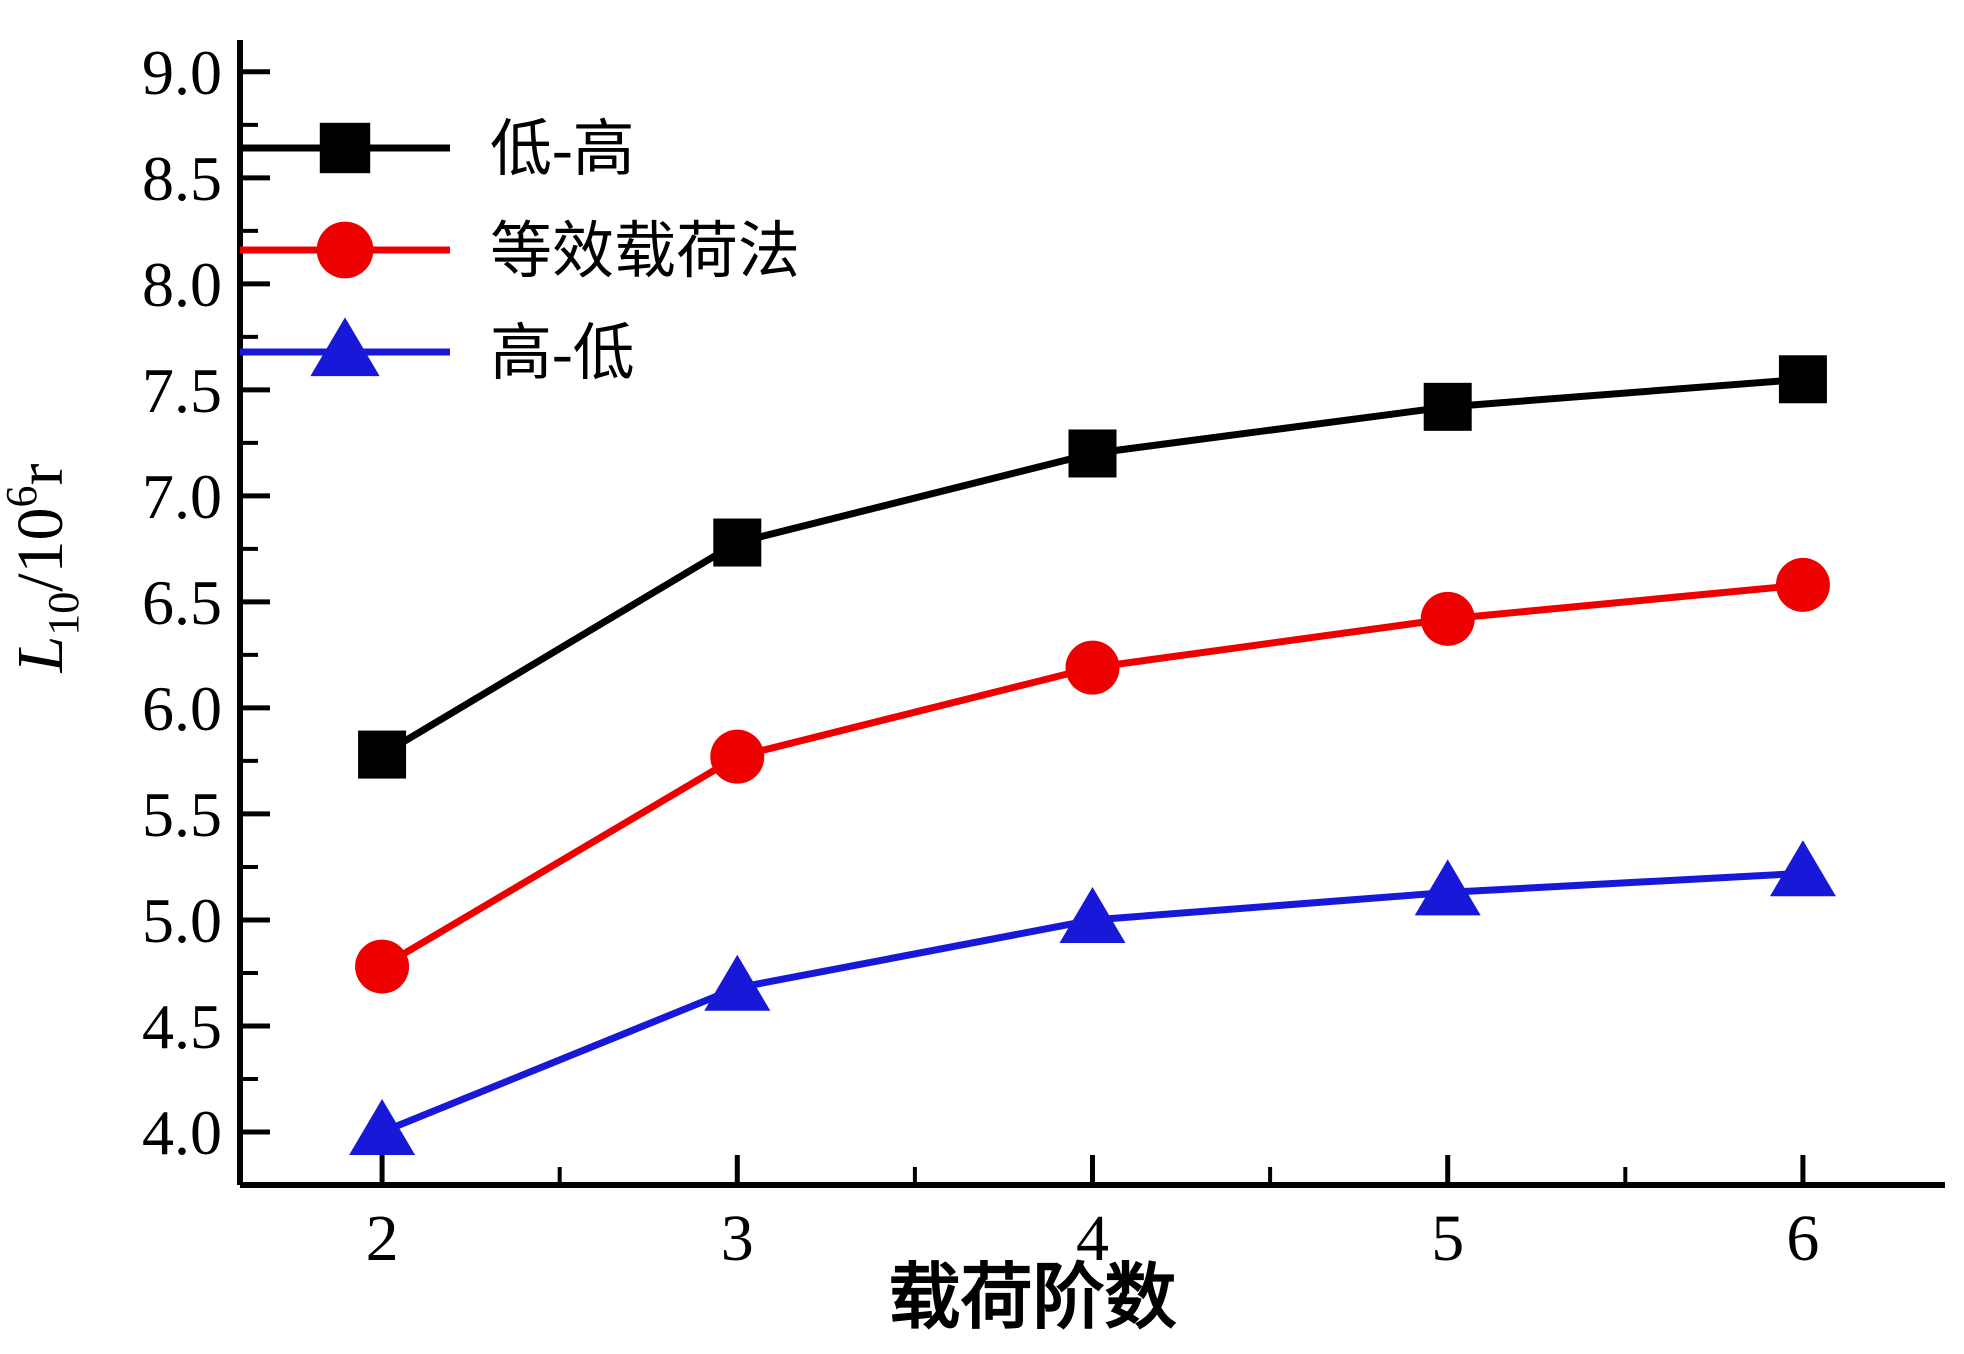 Image resolution: width=1964 pixels, height=1354 pixels. I want to click on x-tick-label: 3, so click(737, 1238).